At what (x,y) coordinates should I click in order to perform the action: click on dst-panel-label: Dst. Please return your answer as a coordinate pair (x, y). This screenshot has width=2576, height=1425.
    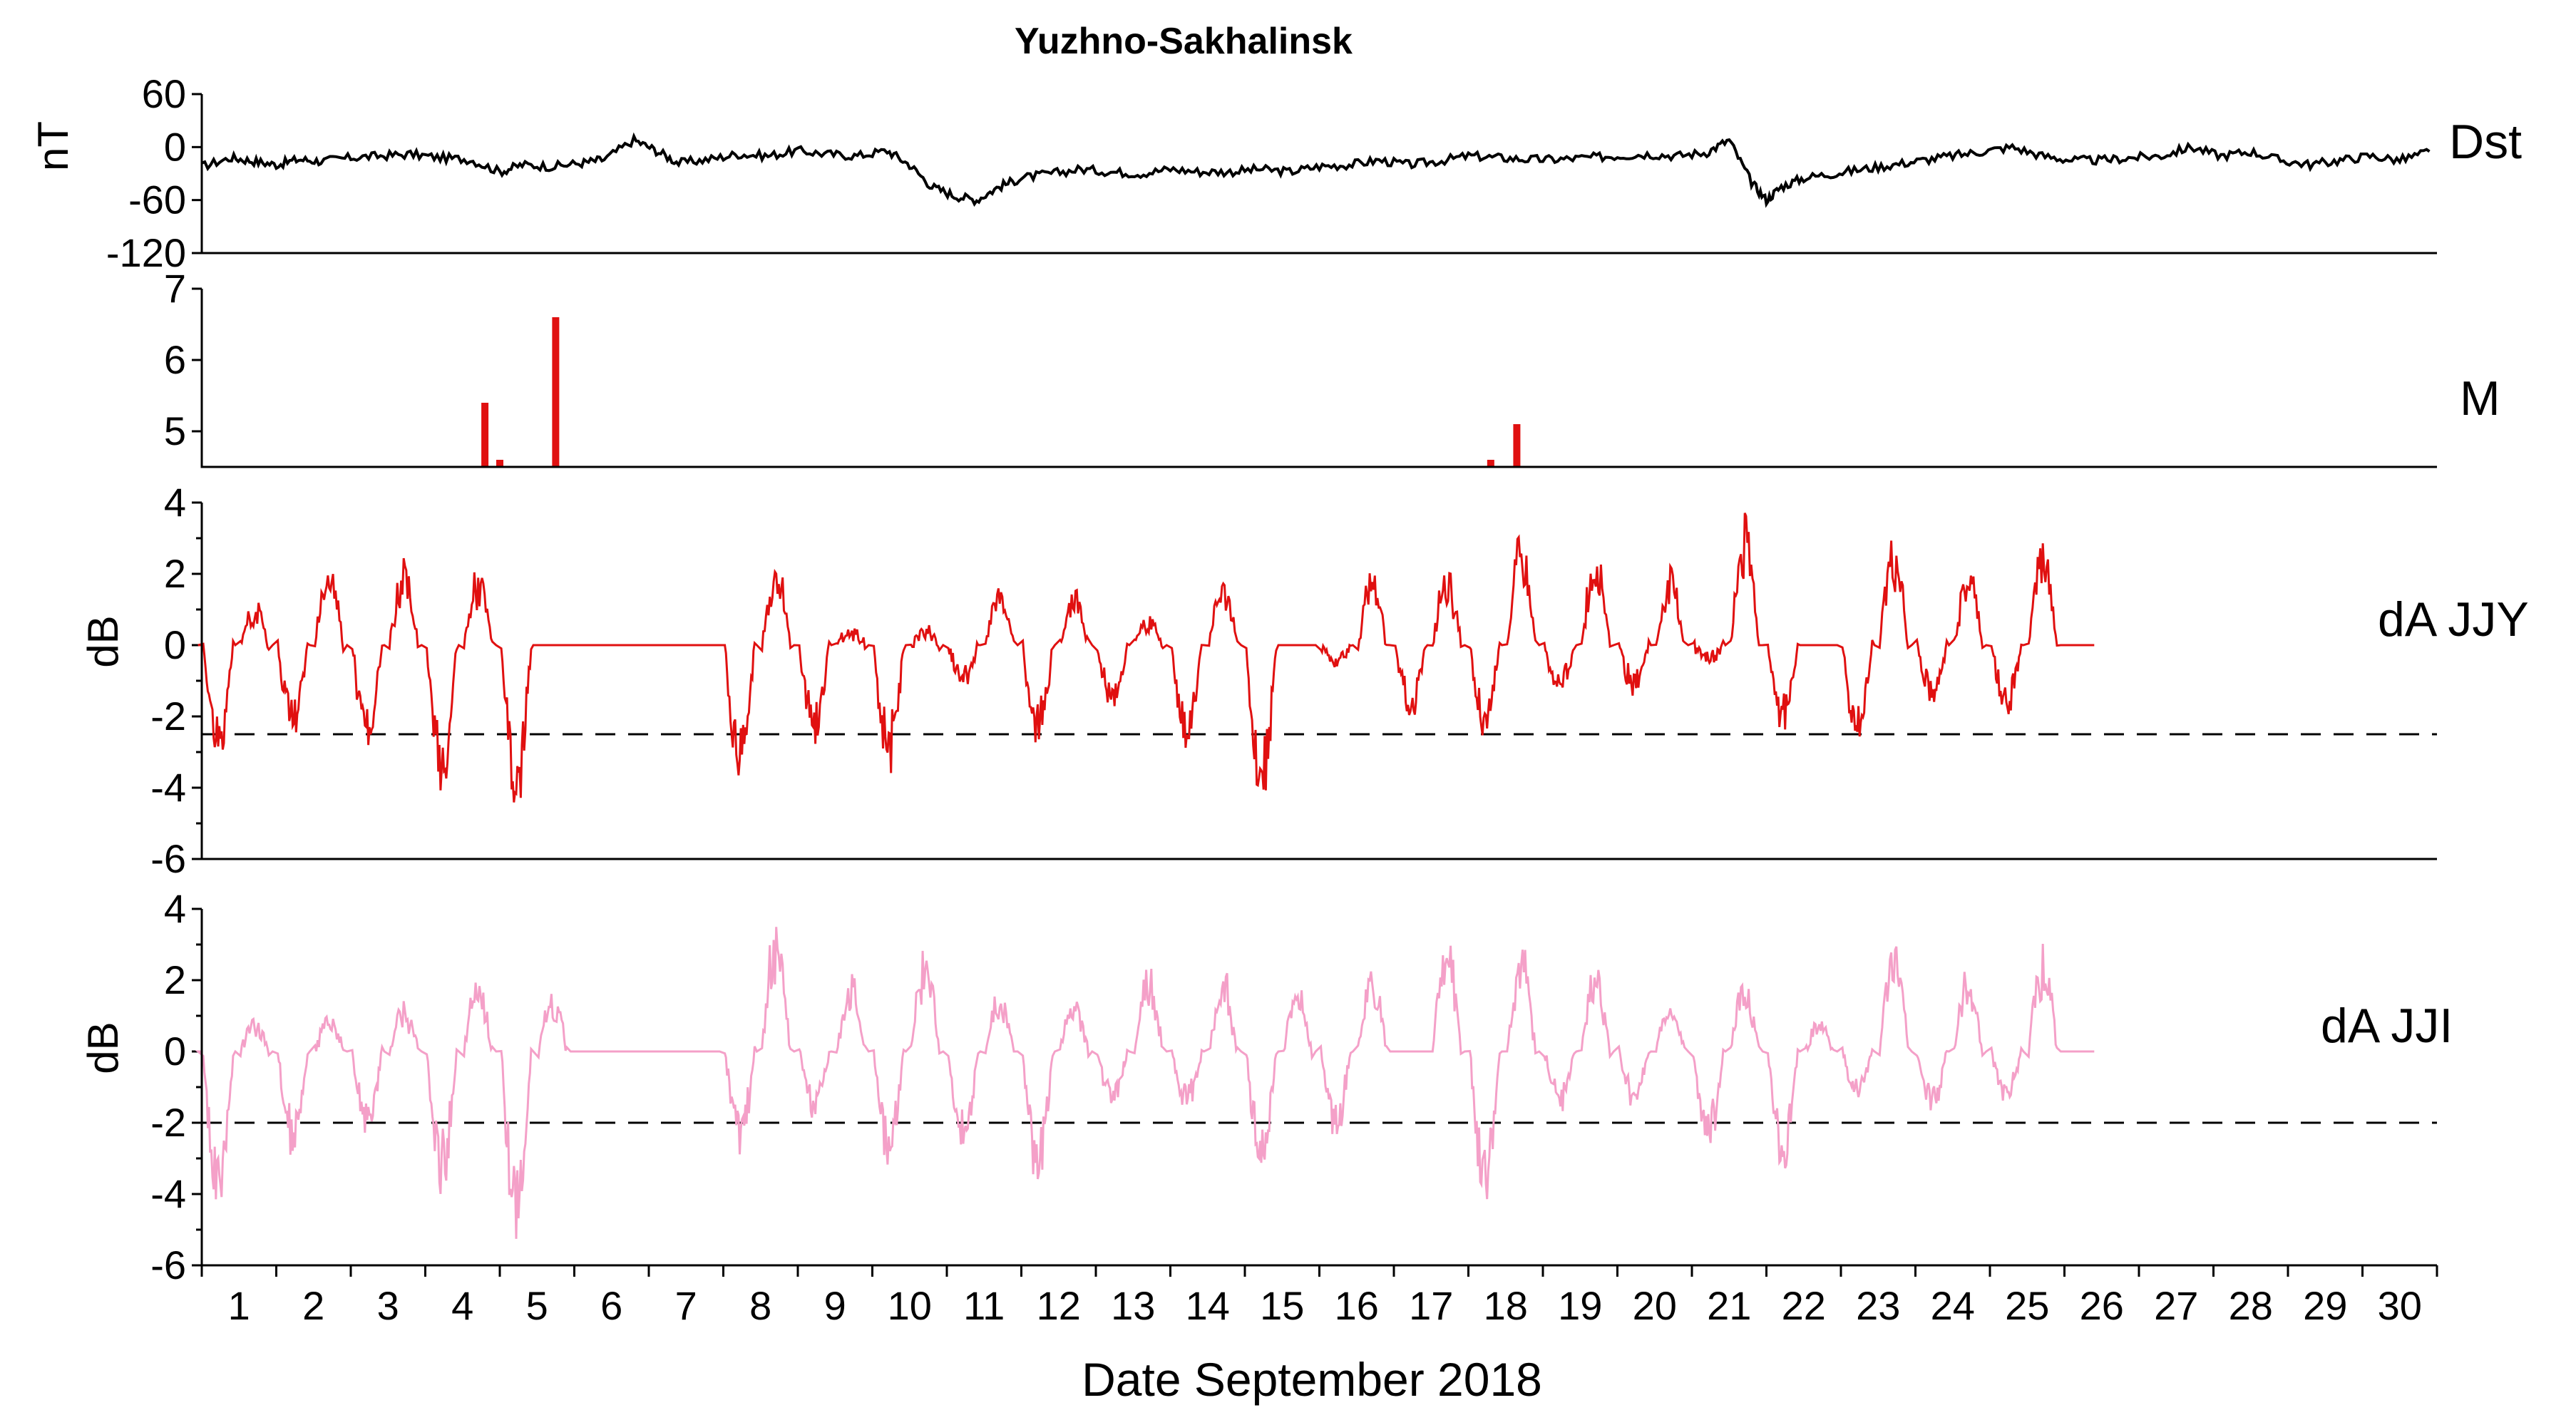
    Looking at the image, I should click on (2485, 142).